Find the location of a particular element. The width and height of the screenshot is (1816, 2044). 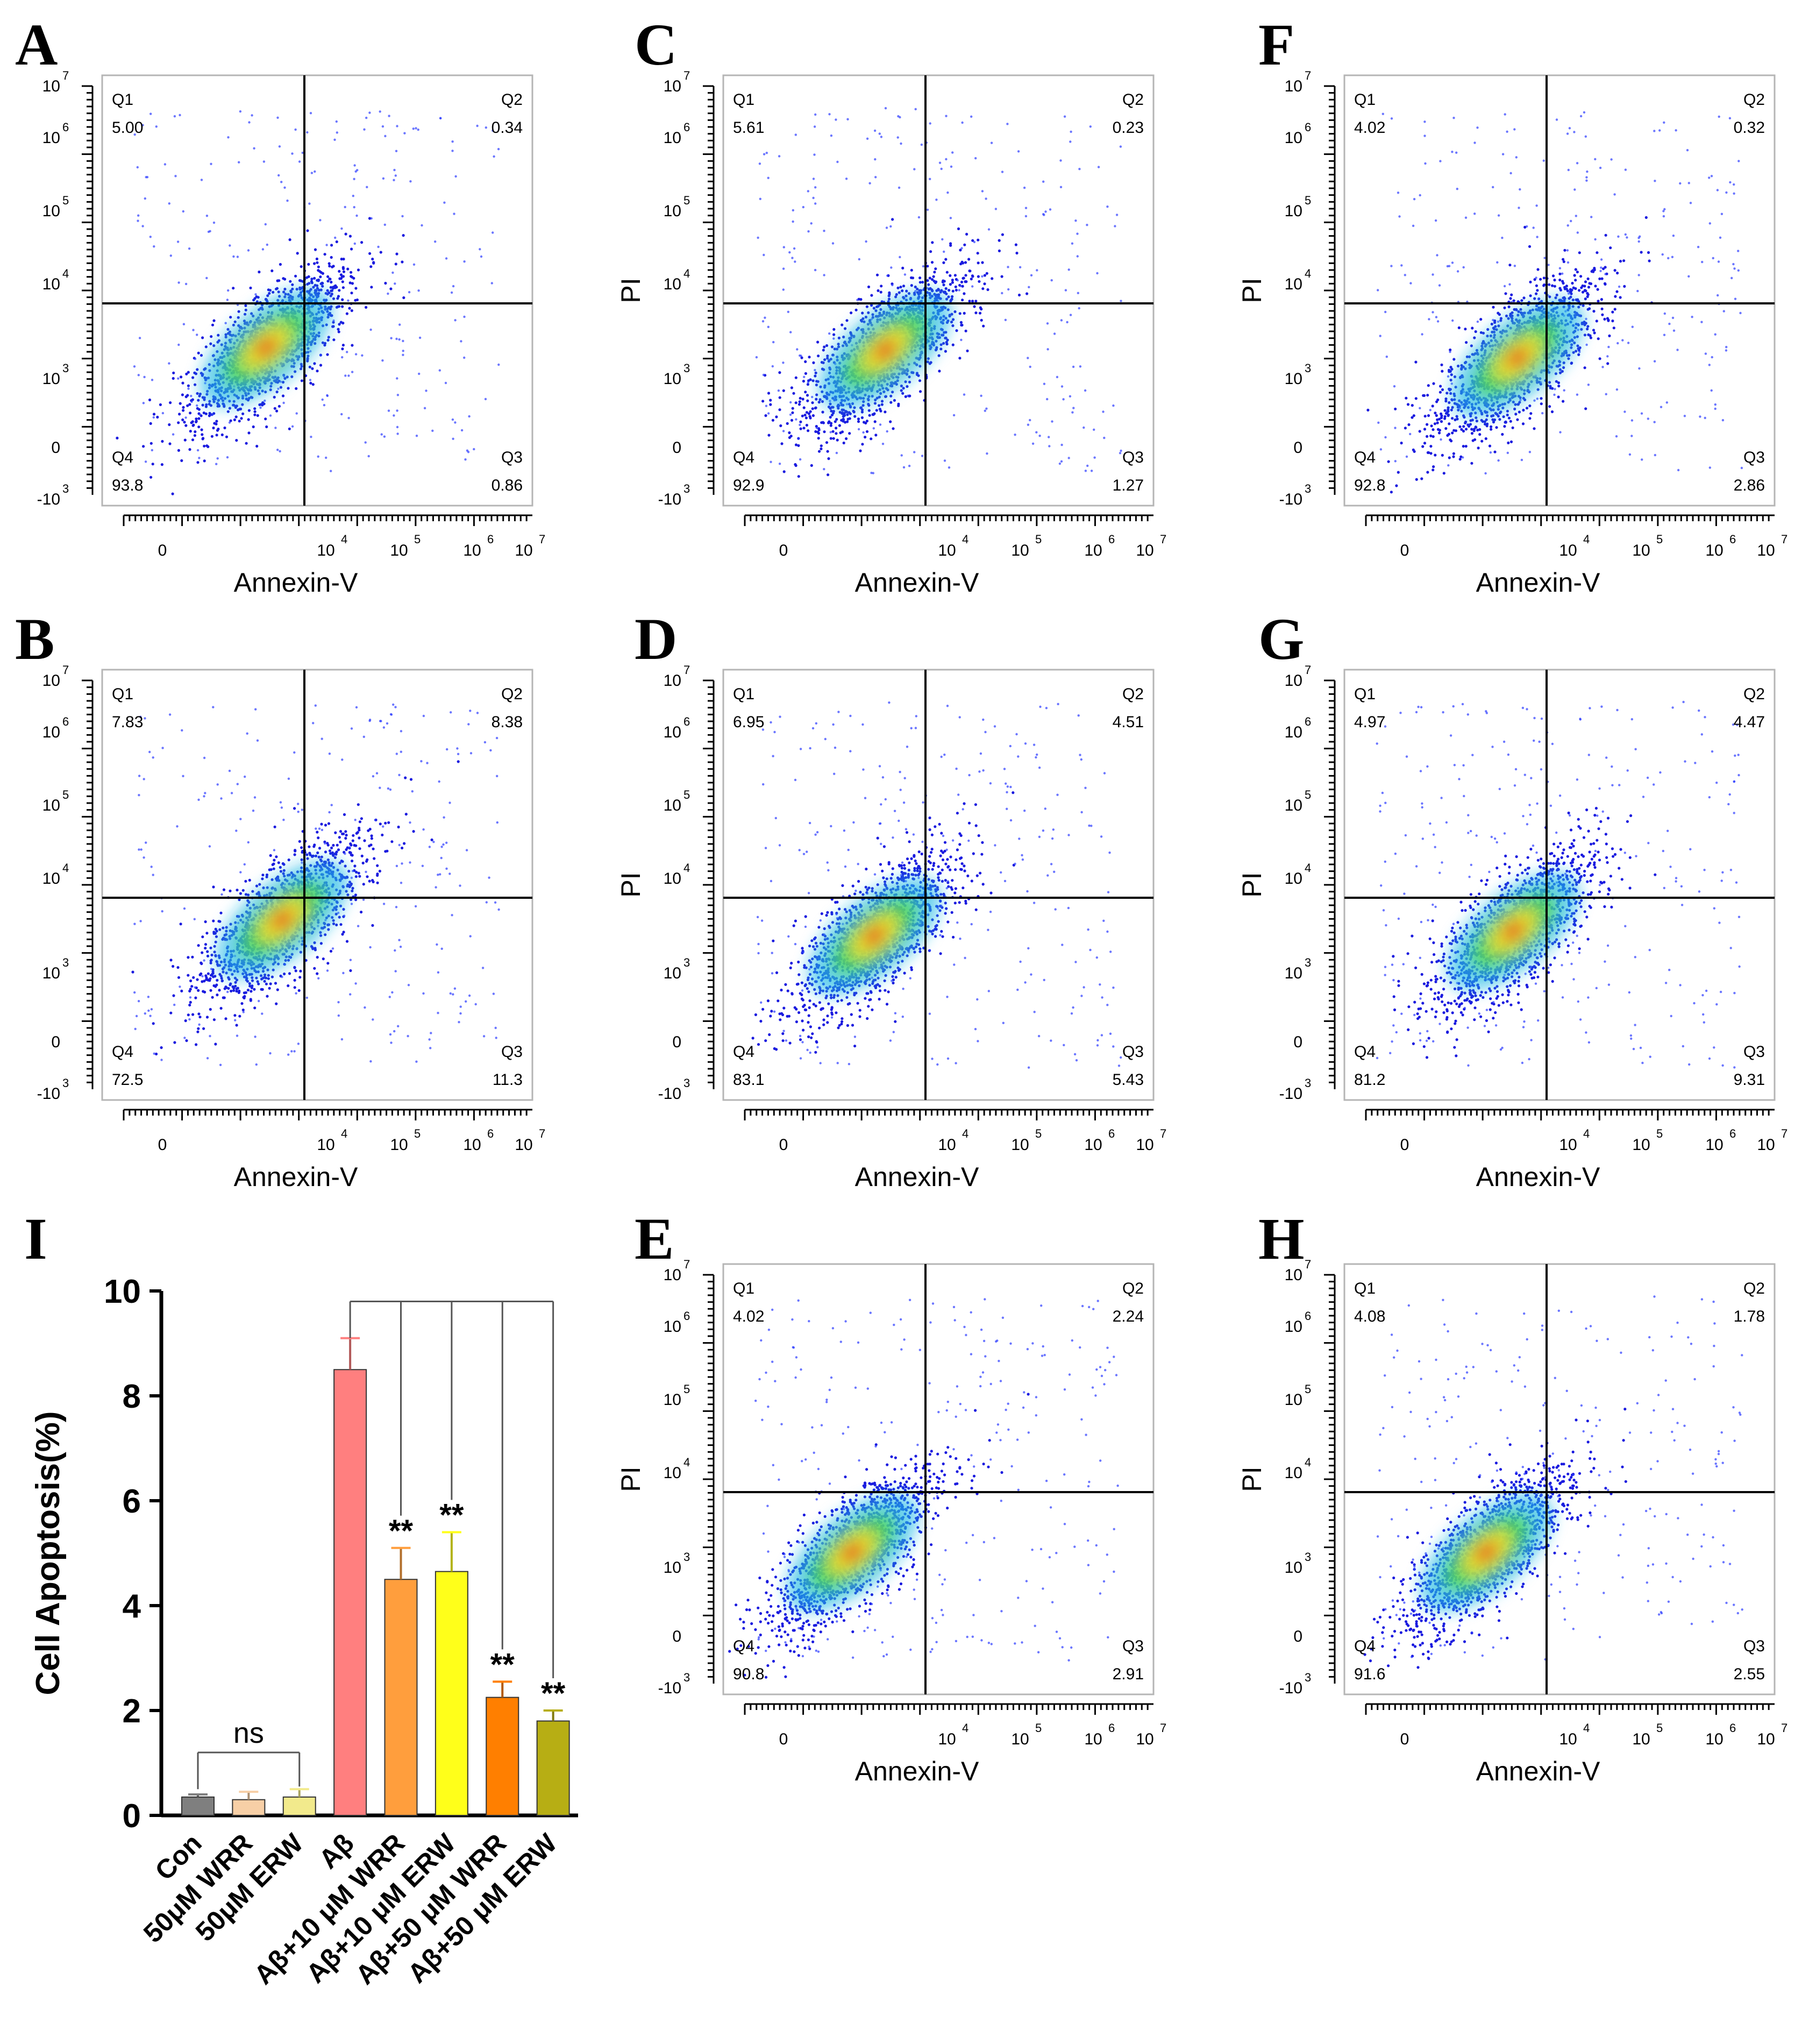

x-tick-label-exponent: 7 is located at coordinates (542, 539).